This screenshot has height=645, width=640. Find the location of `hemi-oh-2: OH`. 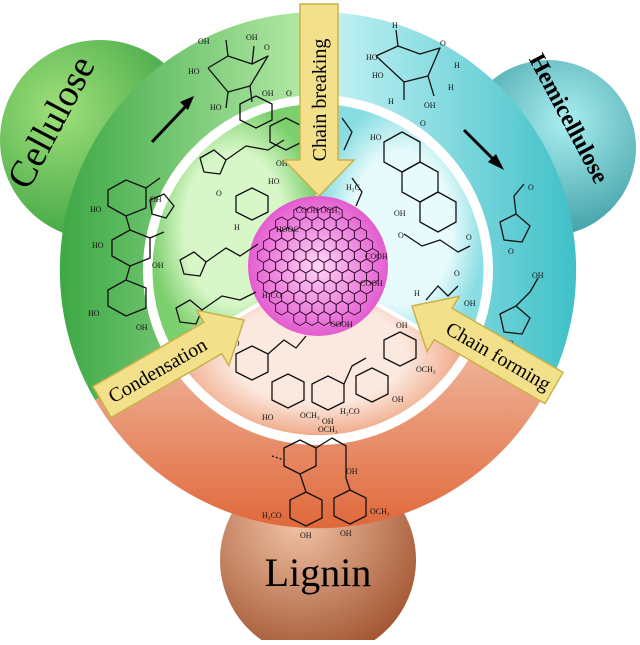

hemi-oh-2: OH is located at coordinates (470, 303).